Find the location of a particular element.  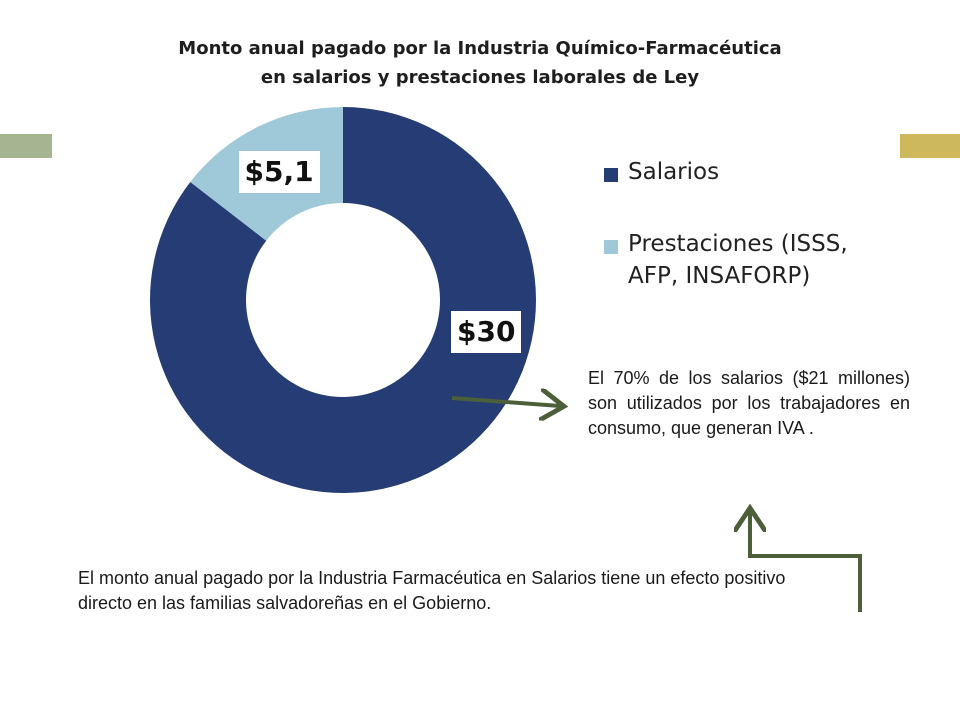

decorative-bar-left is located at coordinates (26, 146).